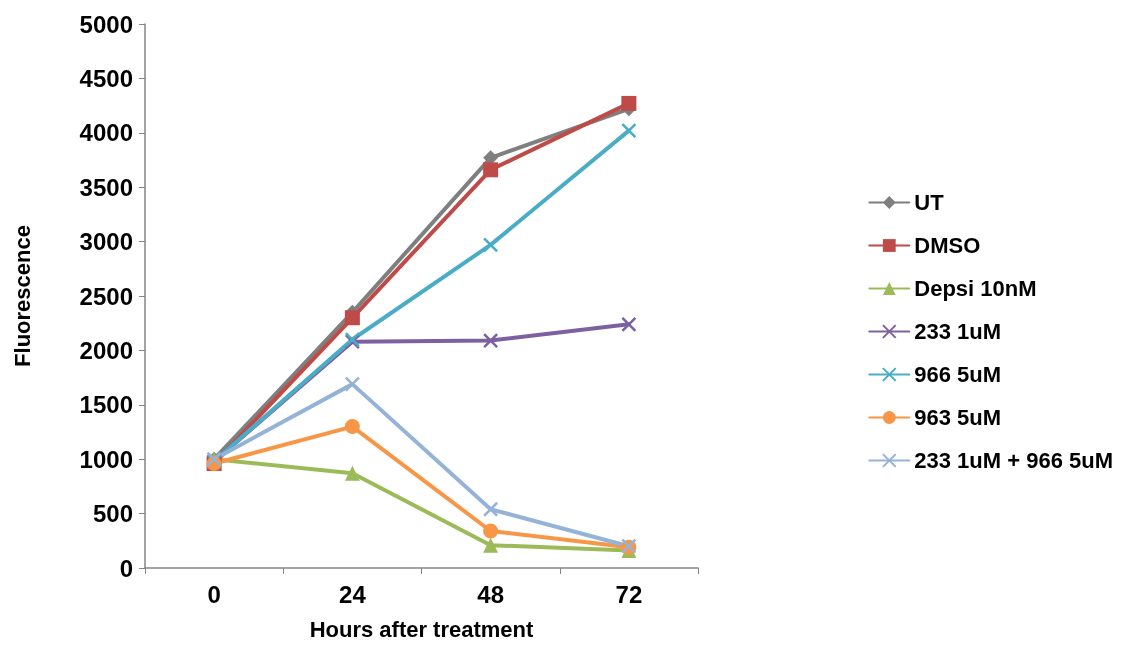 This screenshot has height=663, width=1128. Describe the element at coordinates (22, 296) in the screenshot. I see `y-axis-title: Fluorescence` at that location.